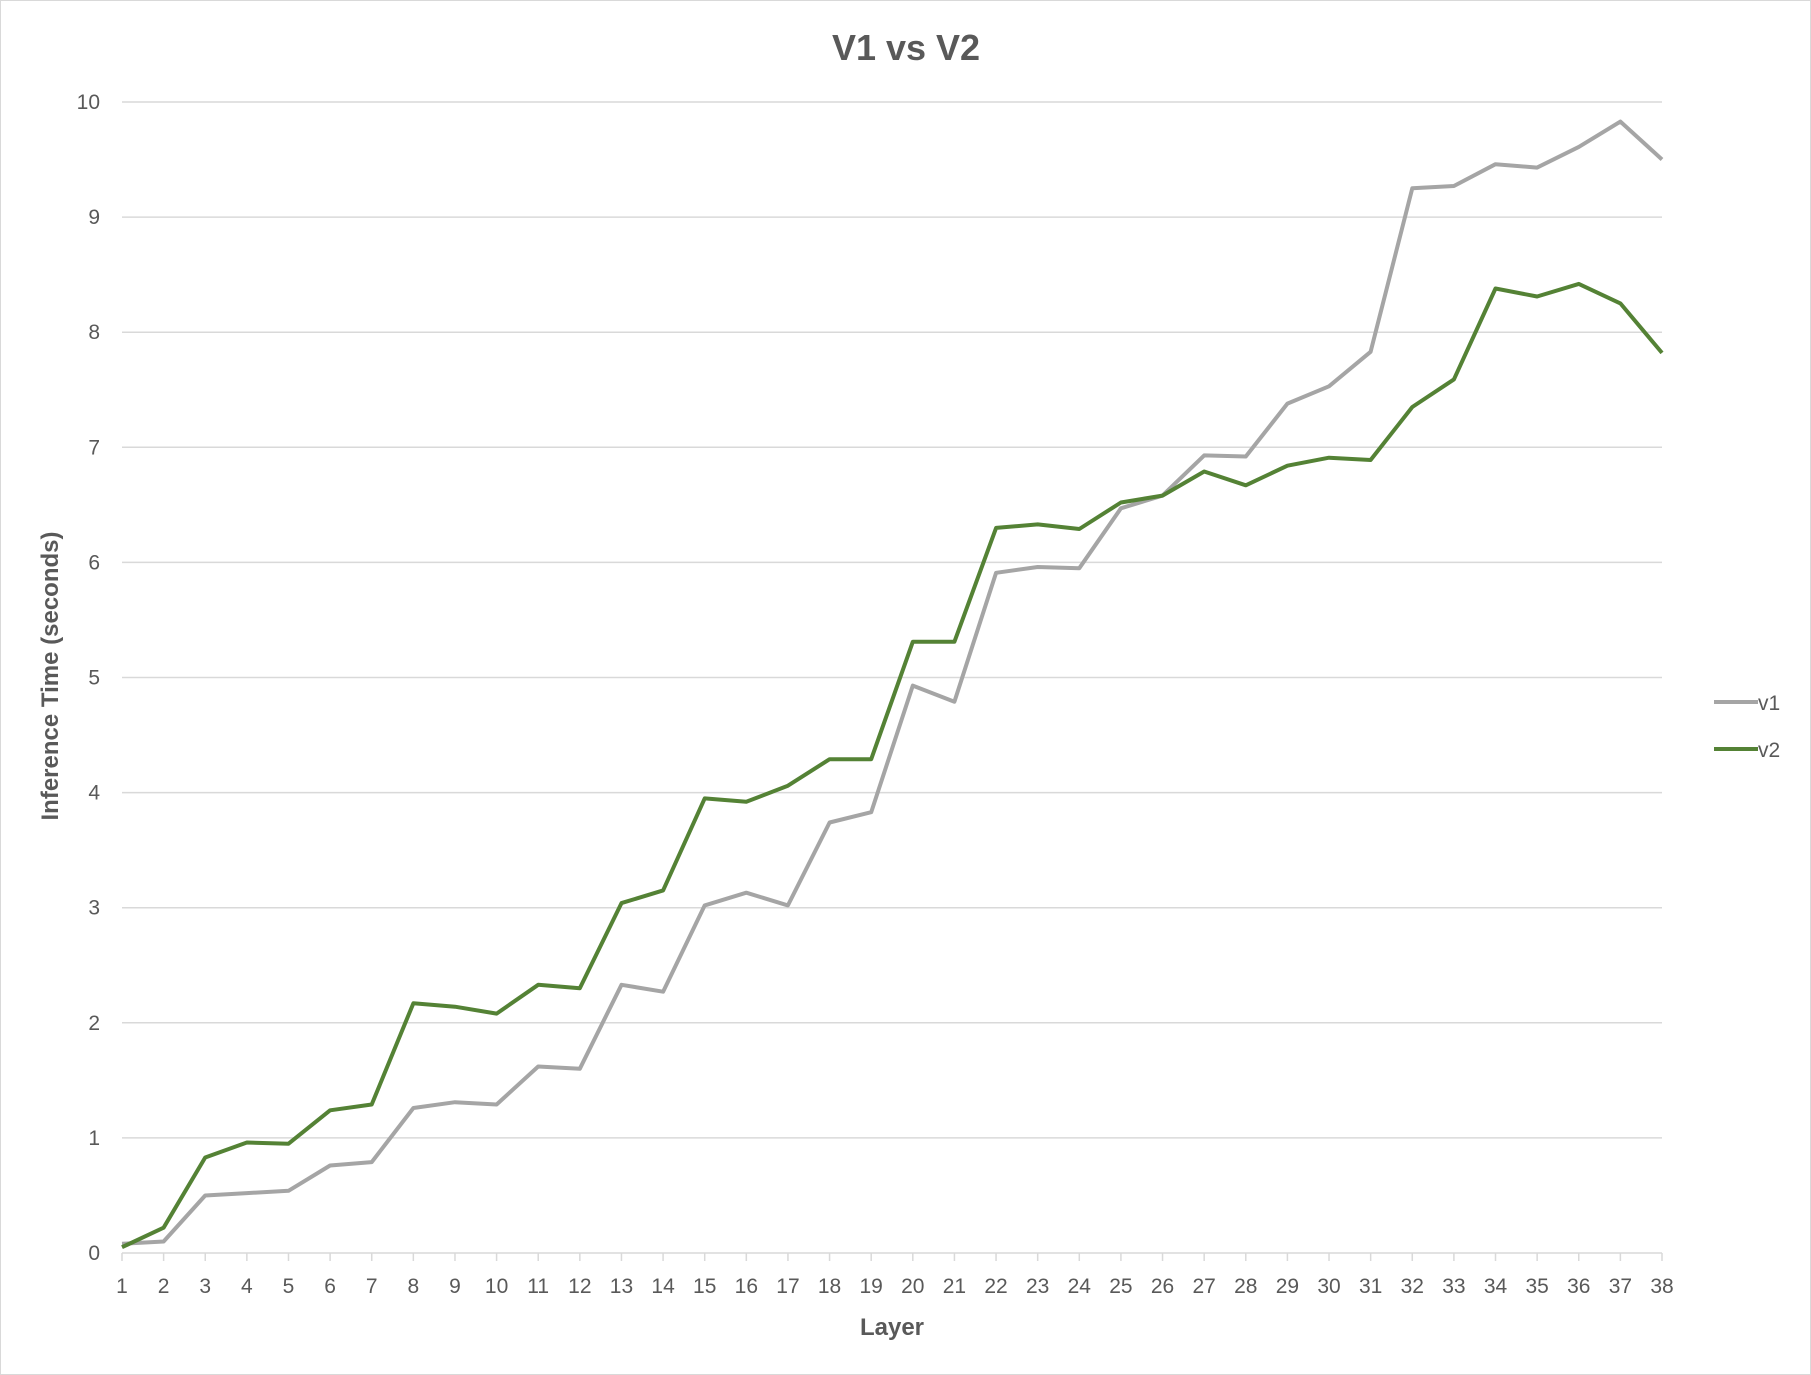 The height and width of the screenshot is (1375, 1811). Describe the element at coordinates (1370, 1286) in the screenshot. I see `x-tick-label: 31` at that location.